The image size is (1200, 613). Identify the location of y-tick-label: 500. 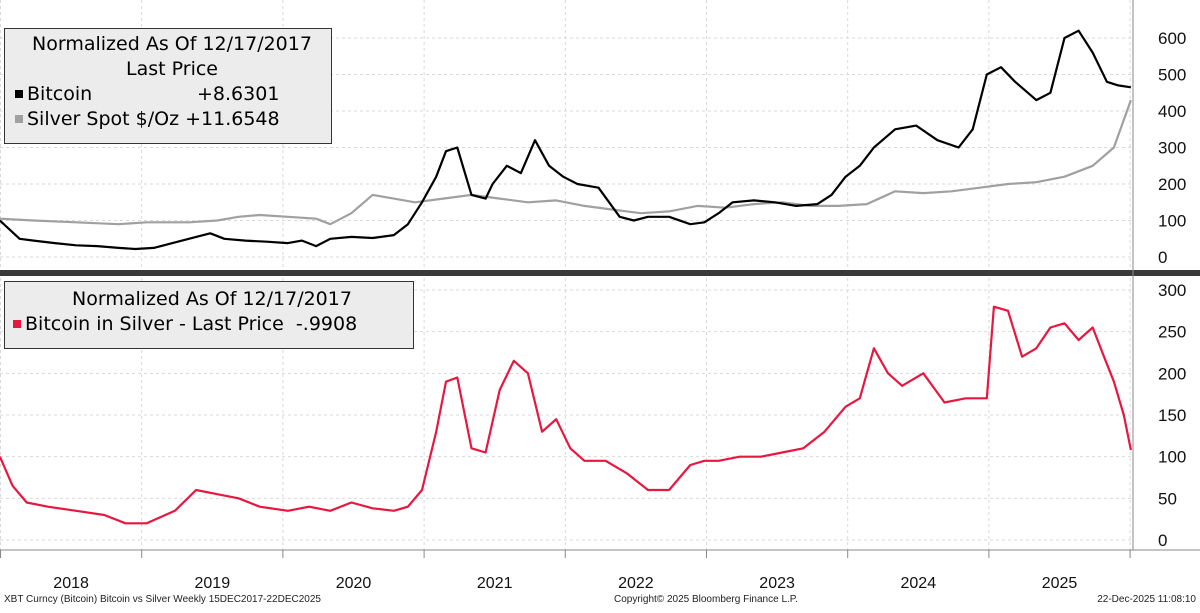
(1172, 75).